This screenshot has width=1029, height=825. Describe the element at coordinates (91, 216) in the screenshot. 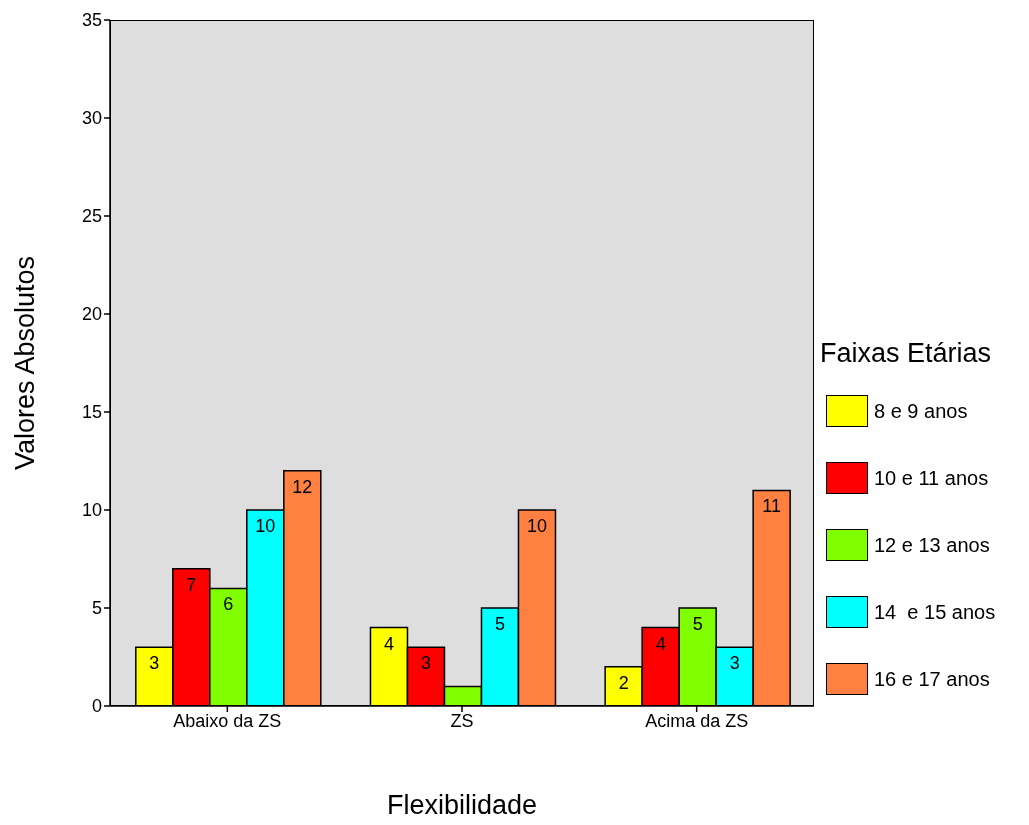

I see `y-tick-label: 25` at that location.